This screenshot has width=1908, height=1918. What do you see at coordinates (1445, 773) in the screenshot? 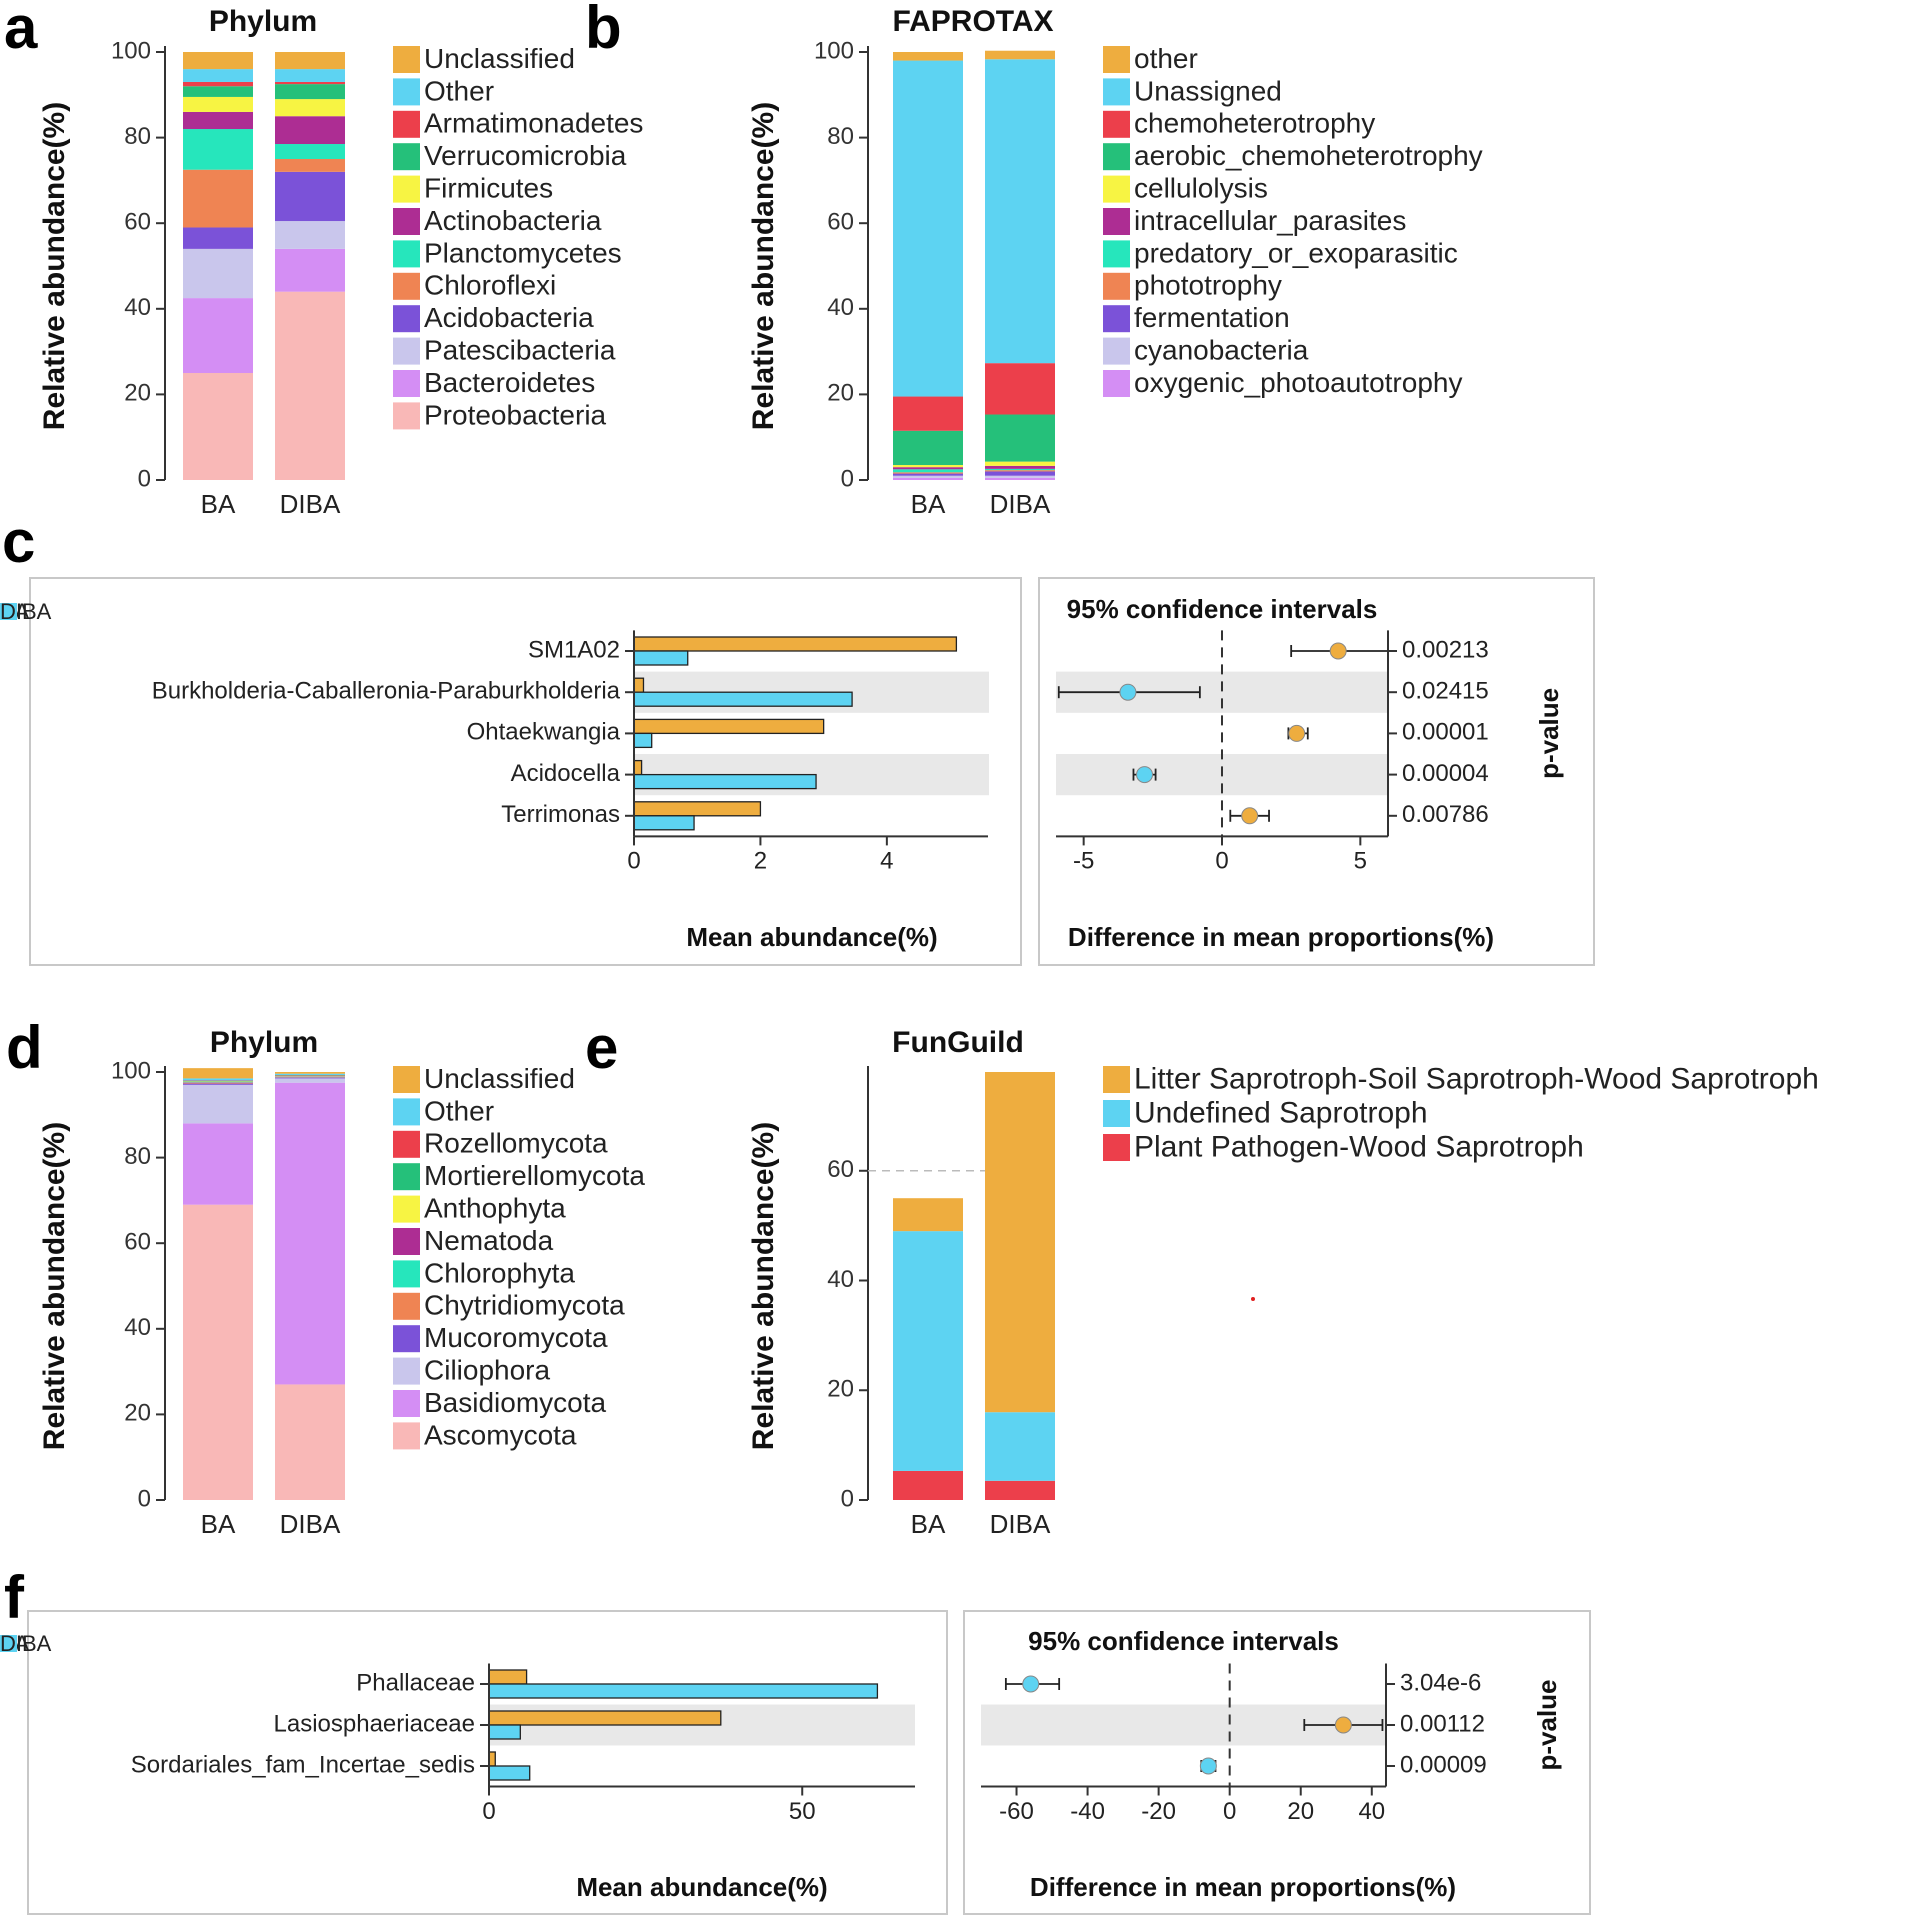
I see `p-value-label: 0.00004` at bounding box center [1445, 773].